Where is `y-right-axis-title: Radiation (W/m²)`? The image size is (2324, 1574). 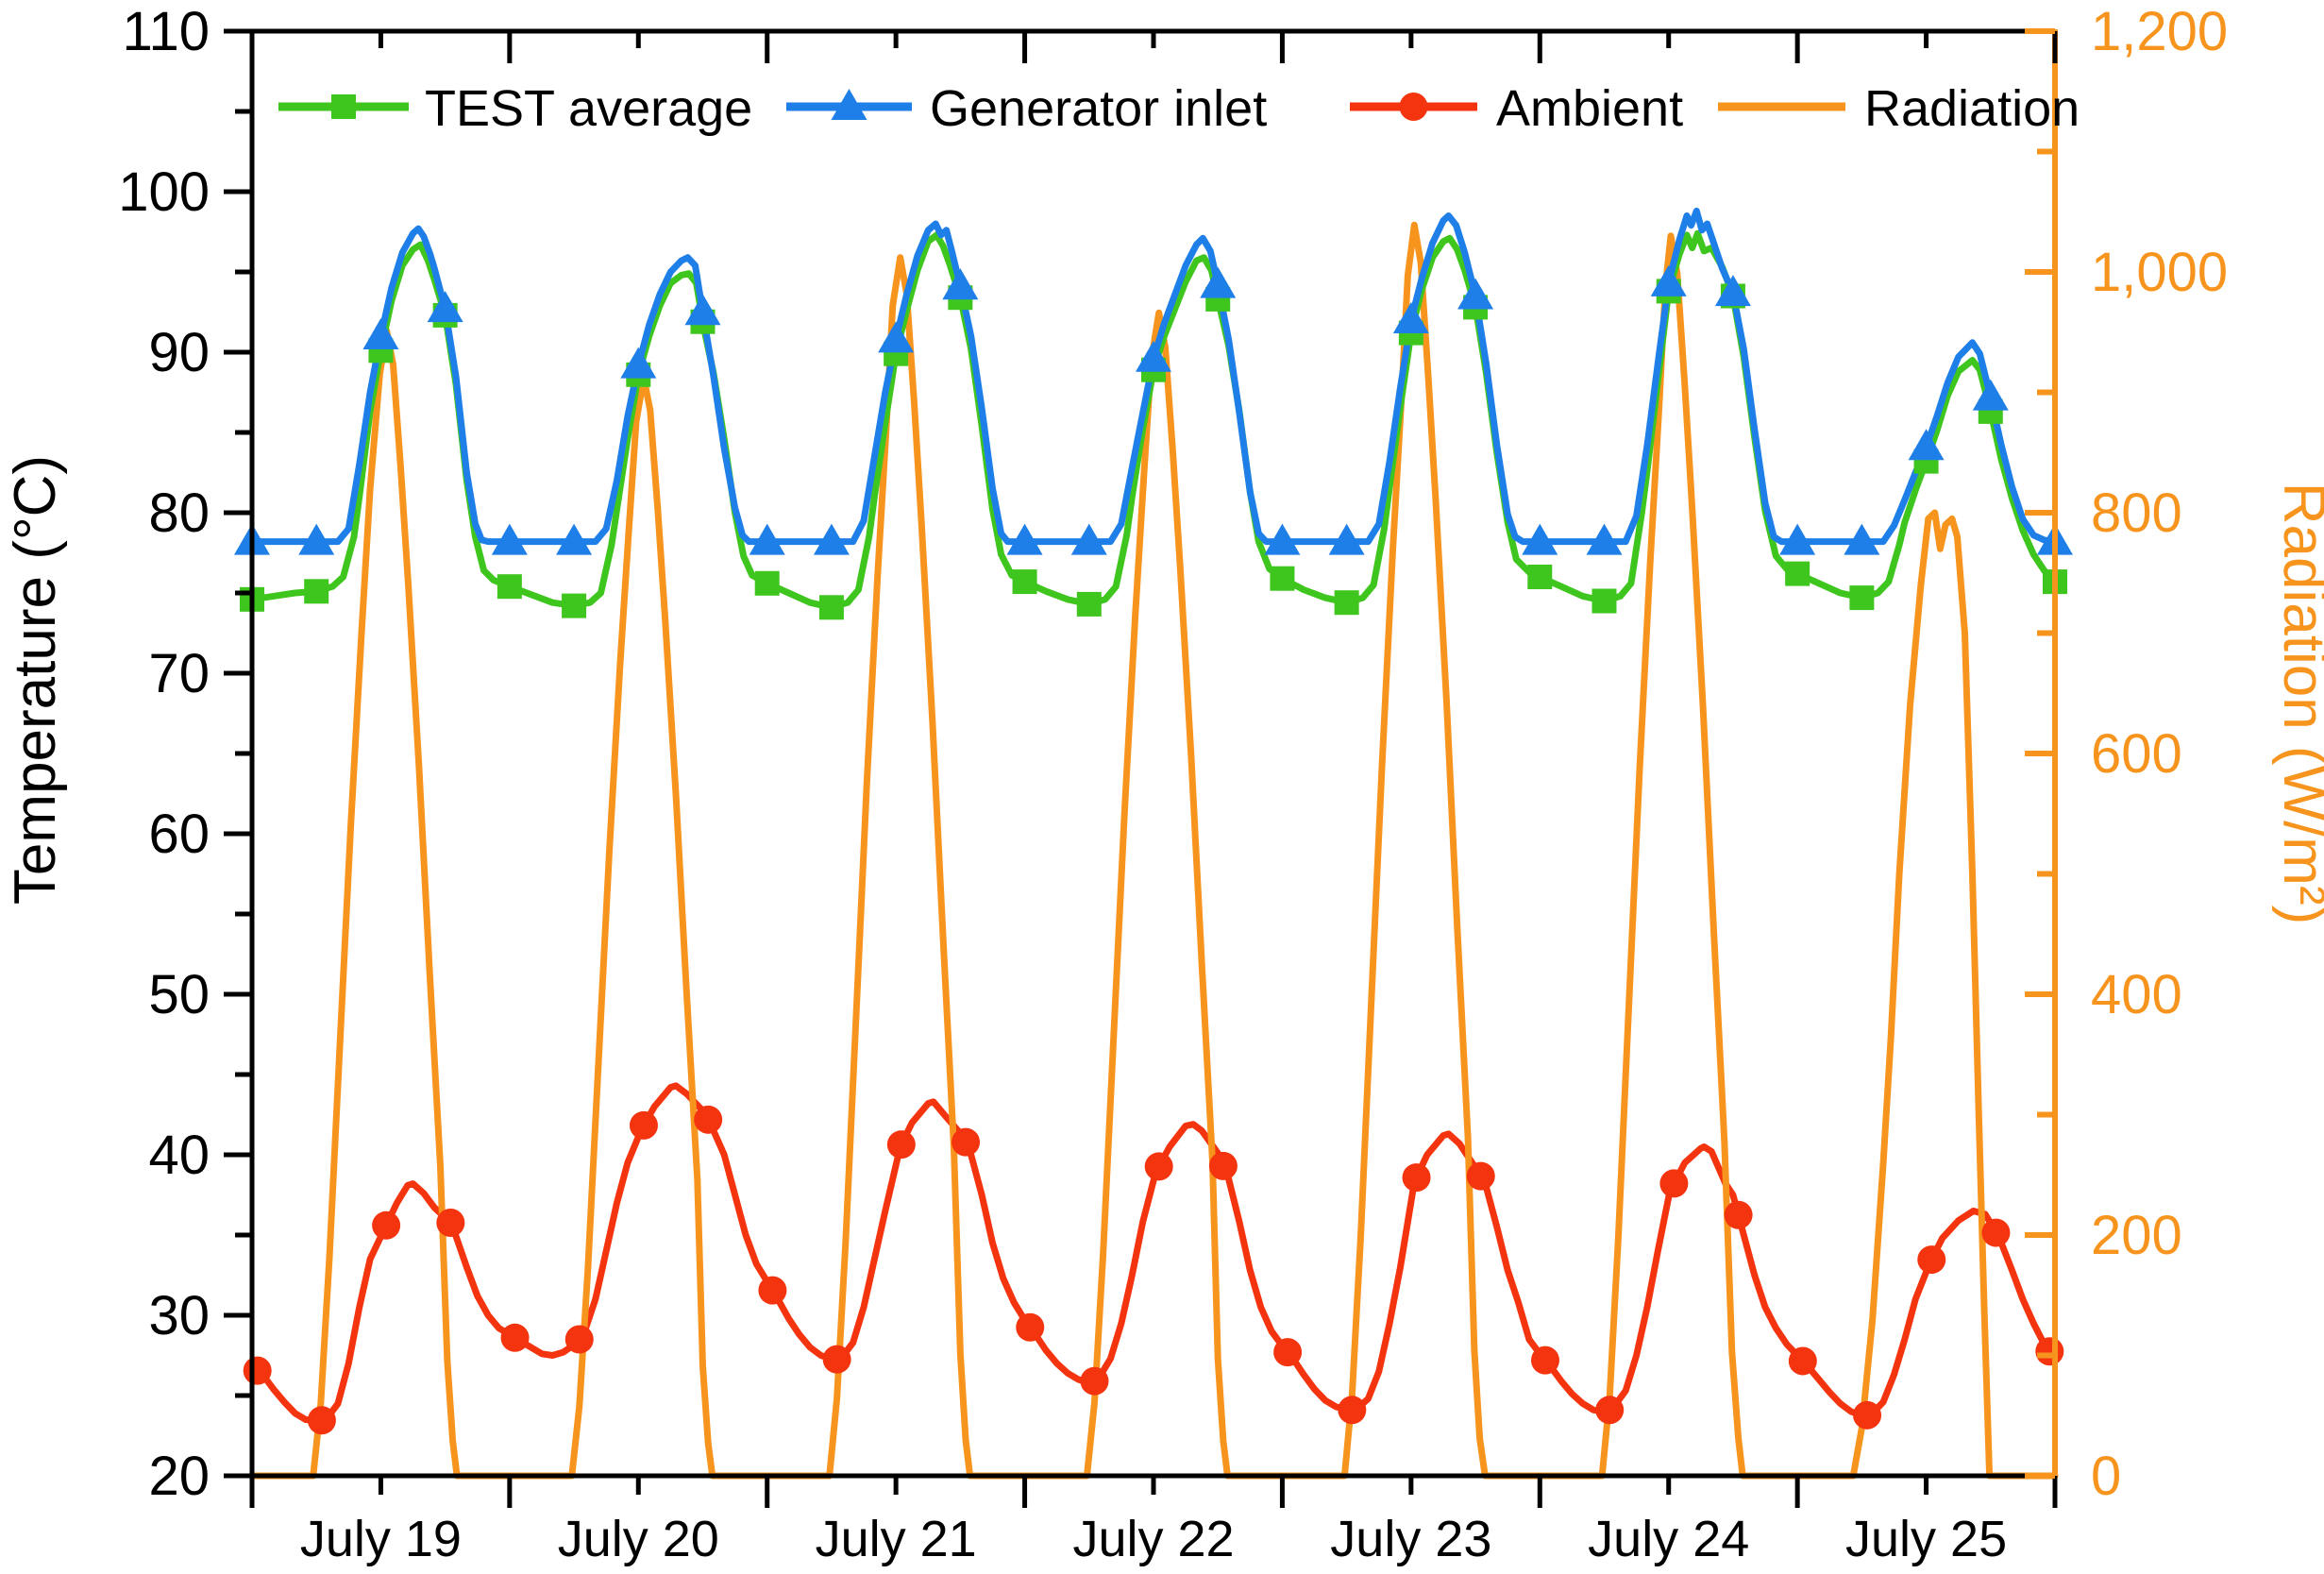
y-right-axis-title: Radiation (W/m²) is located at coordinates (2297, 703).